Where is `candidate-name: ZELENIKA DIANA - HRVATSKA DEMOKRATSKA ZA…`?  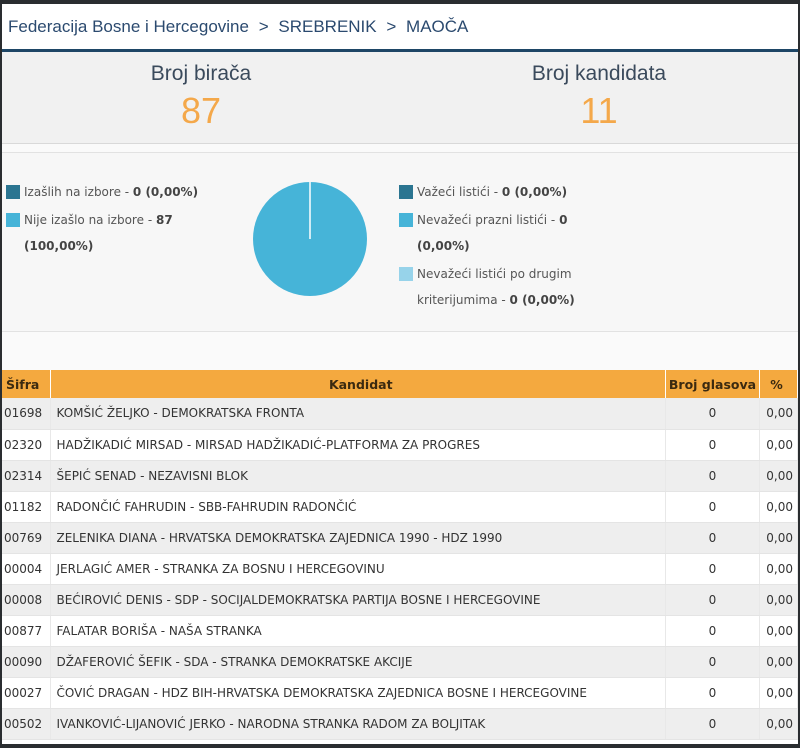 candidate-name: ZELENIKA DIANA - HRVATSKA DEMOKRATSKA ZA… is located at coordinates (358, 538).